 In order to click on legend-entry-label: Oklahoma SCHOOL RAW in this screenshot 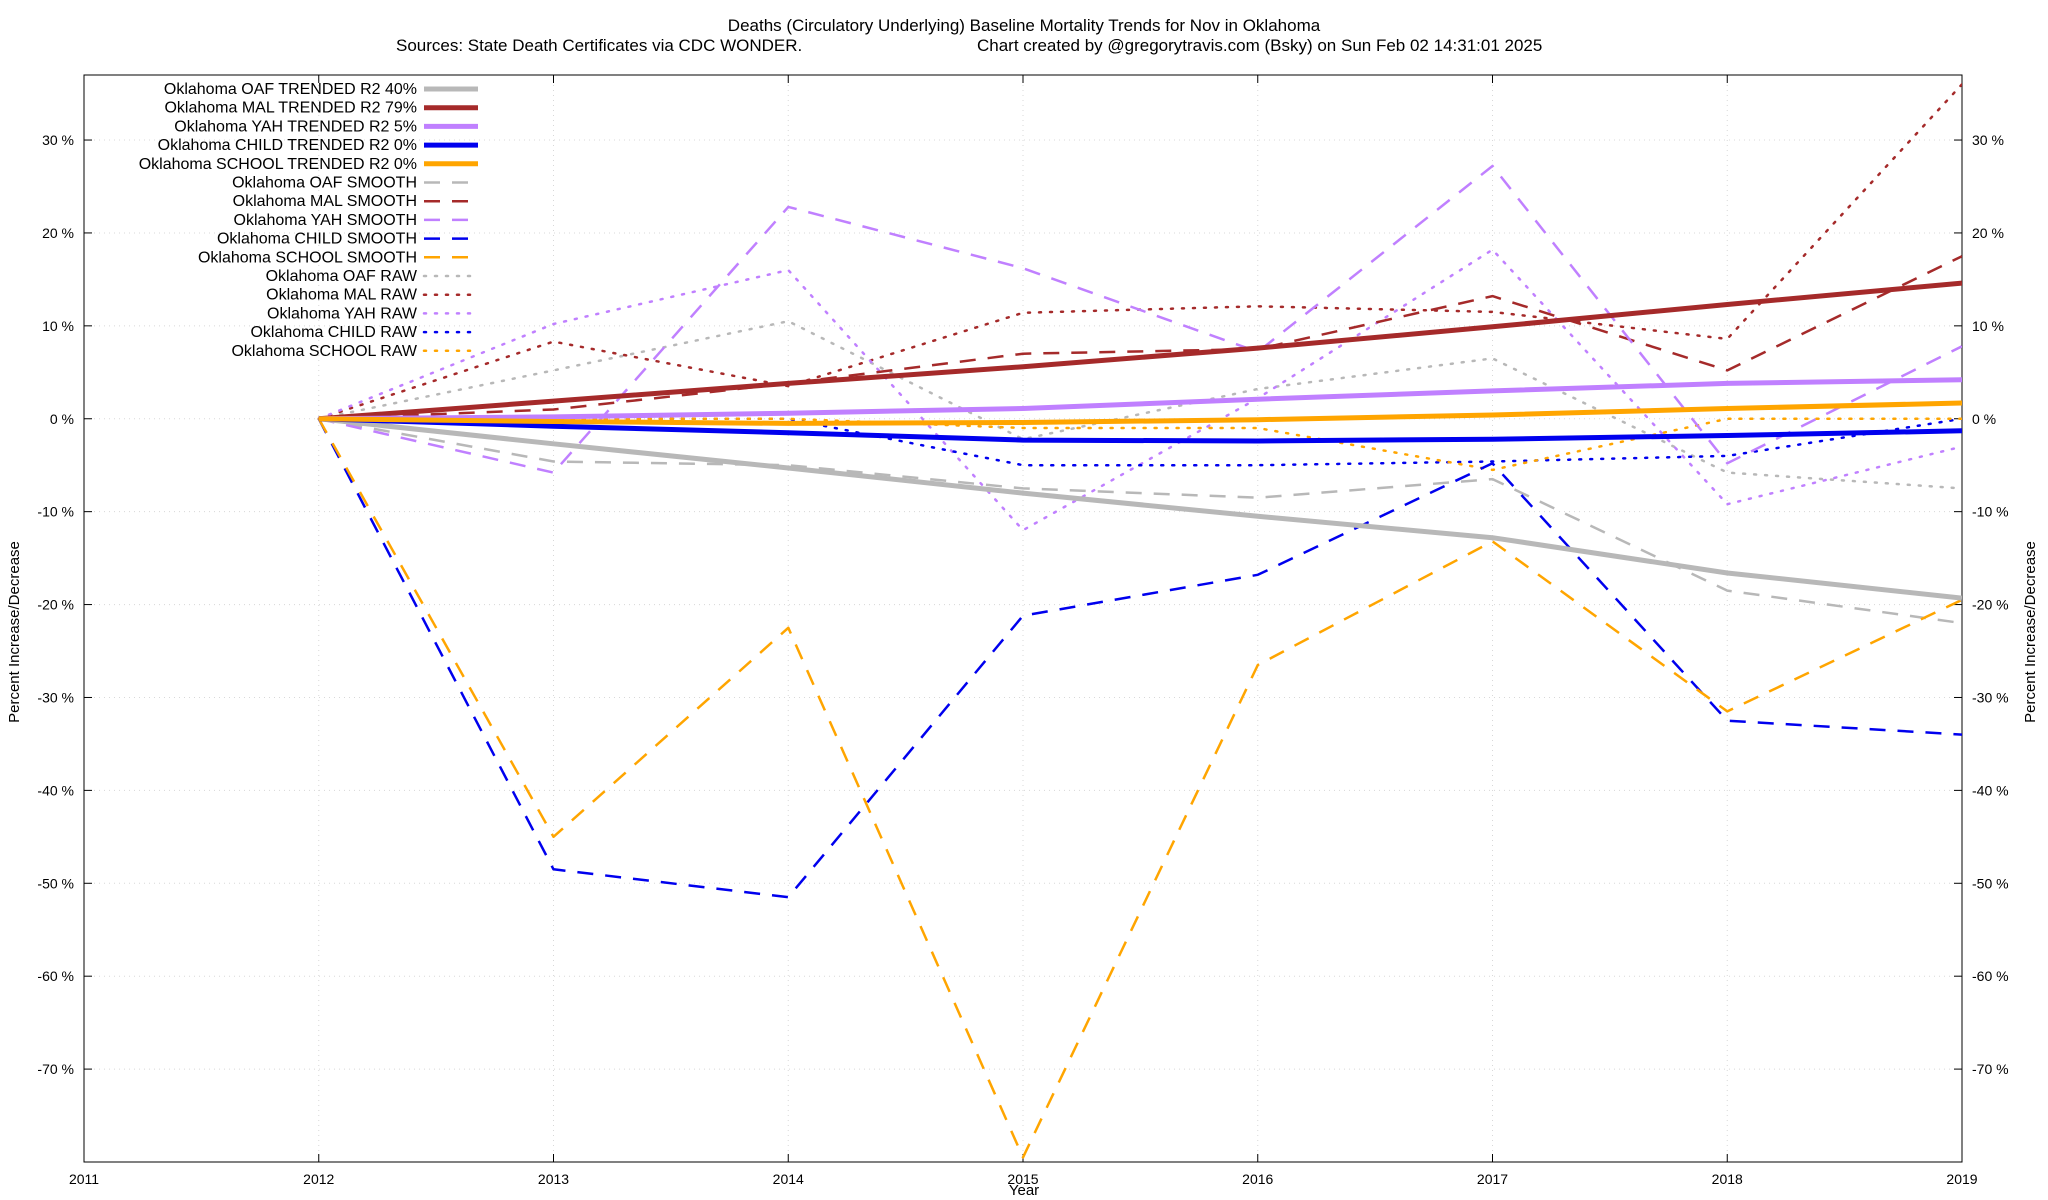, I will do `click(324, 351)`.